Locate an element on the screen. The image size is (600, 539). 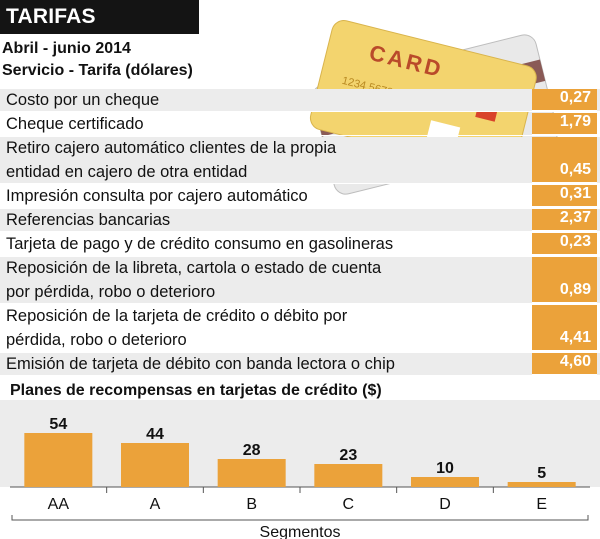
x-tick-label: B is located at coordinates (251, 504).